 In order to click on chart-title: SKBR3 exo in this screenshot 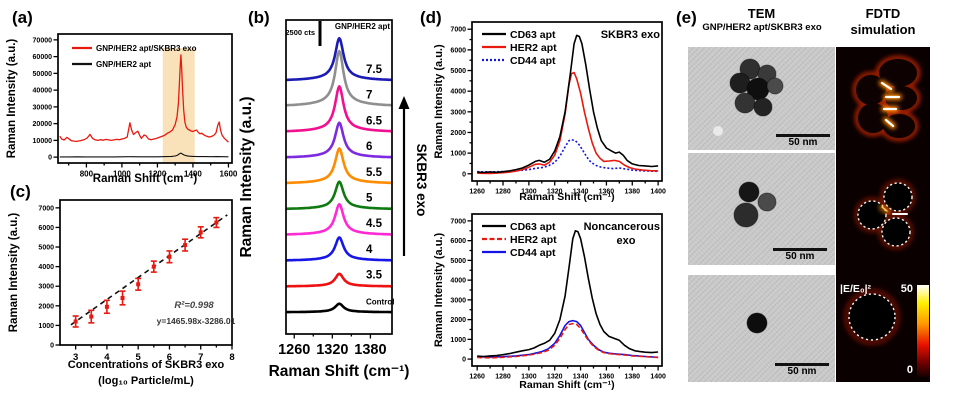, I will do `click(631, 35)`.